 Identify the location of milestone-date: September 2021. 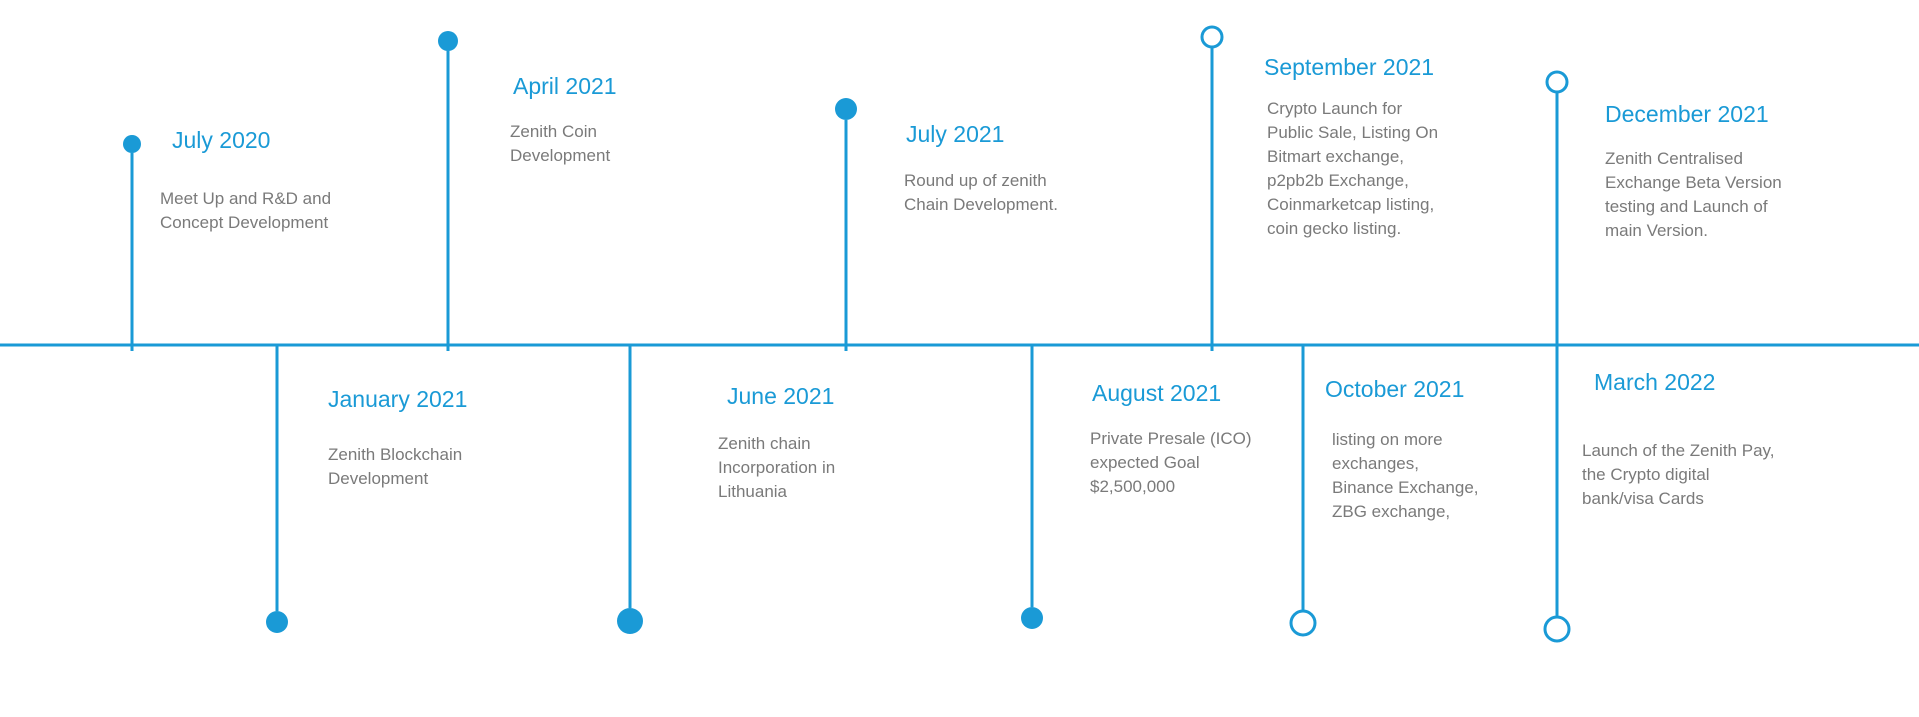
(1349, 67).